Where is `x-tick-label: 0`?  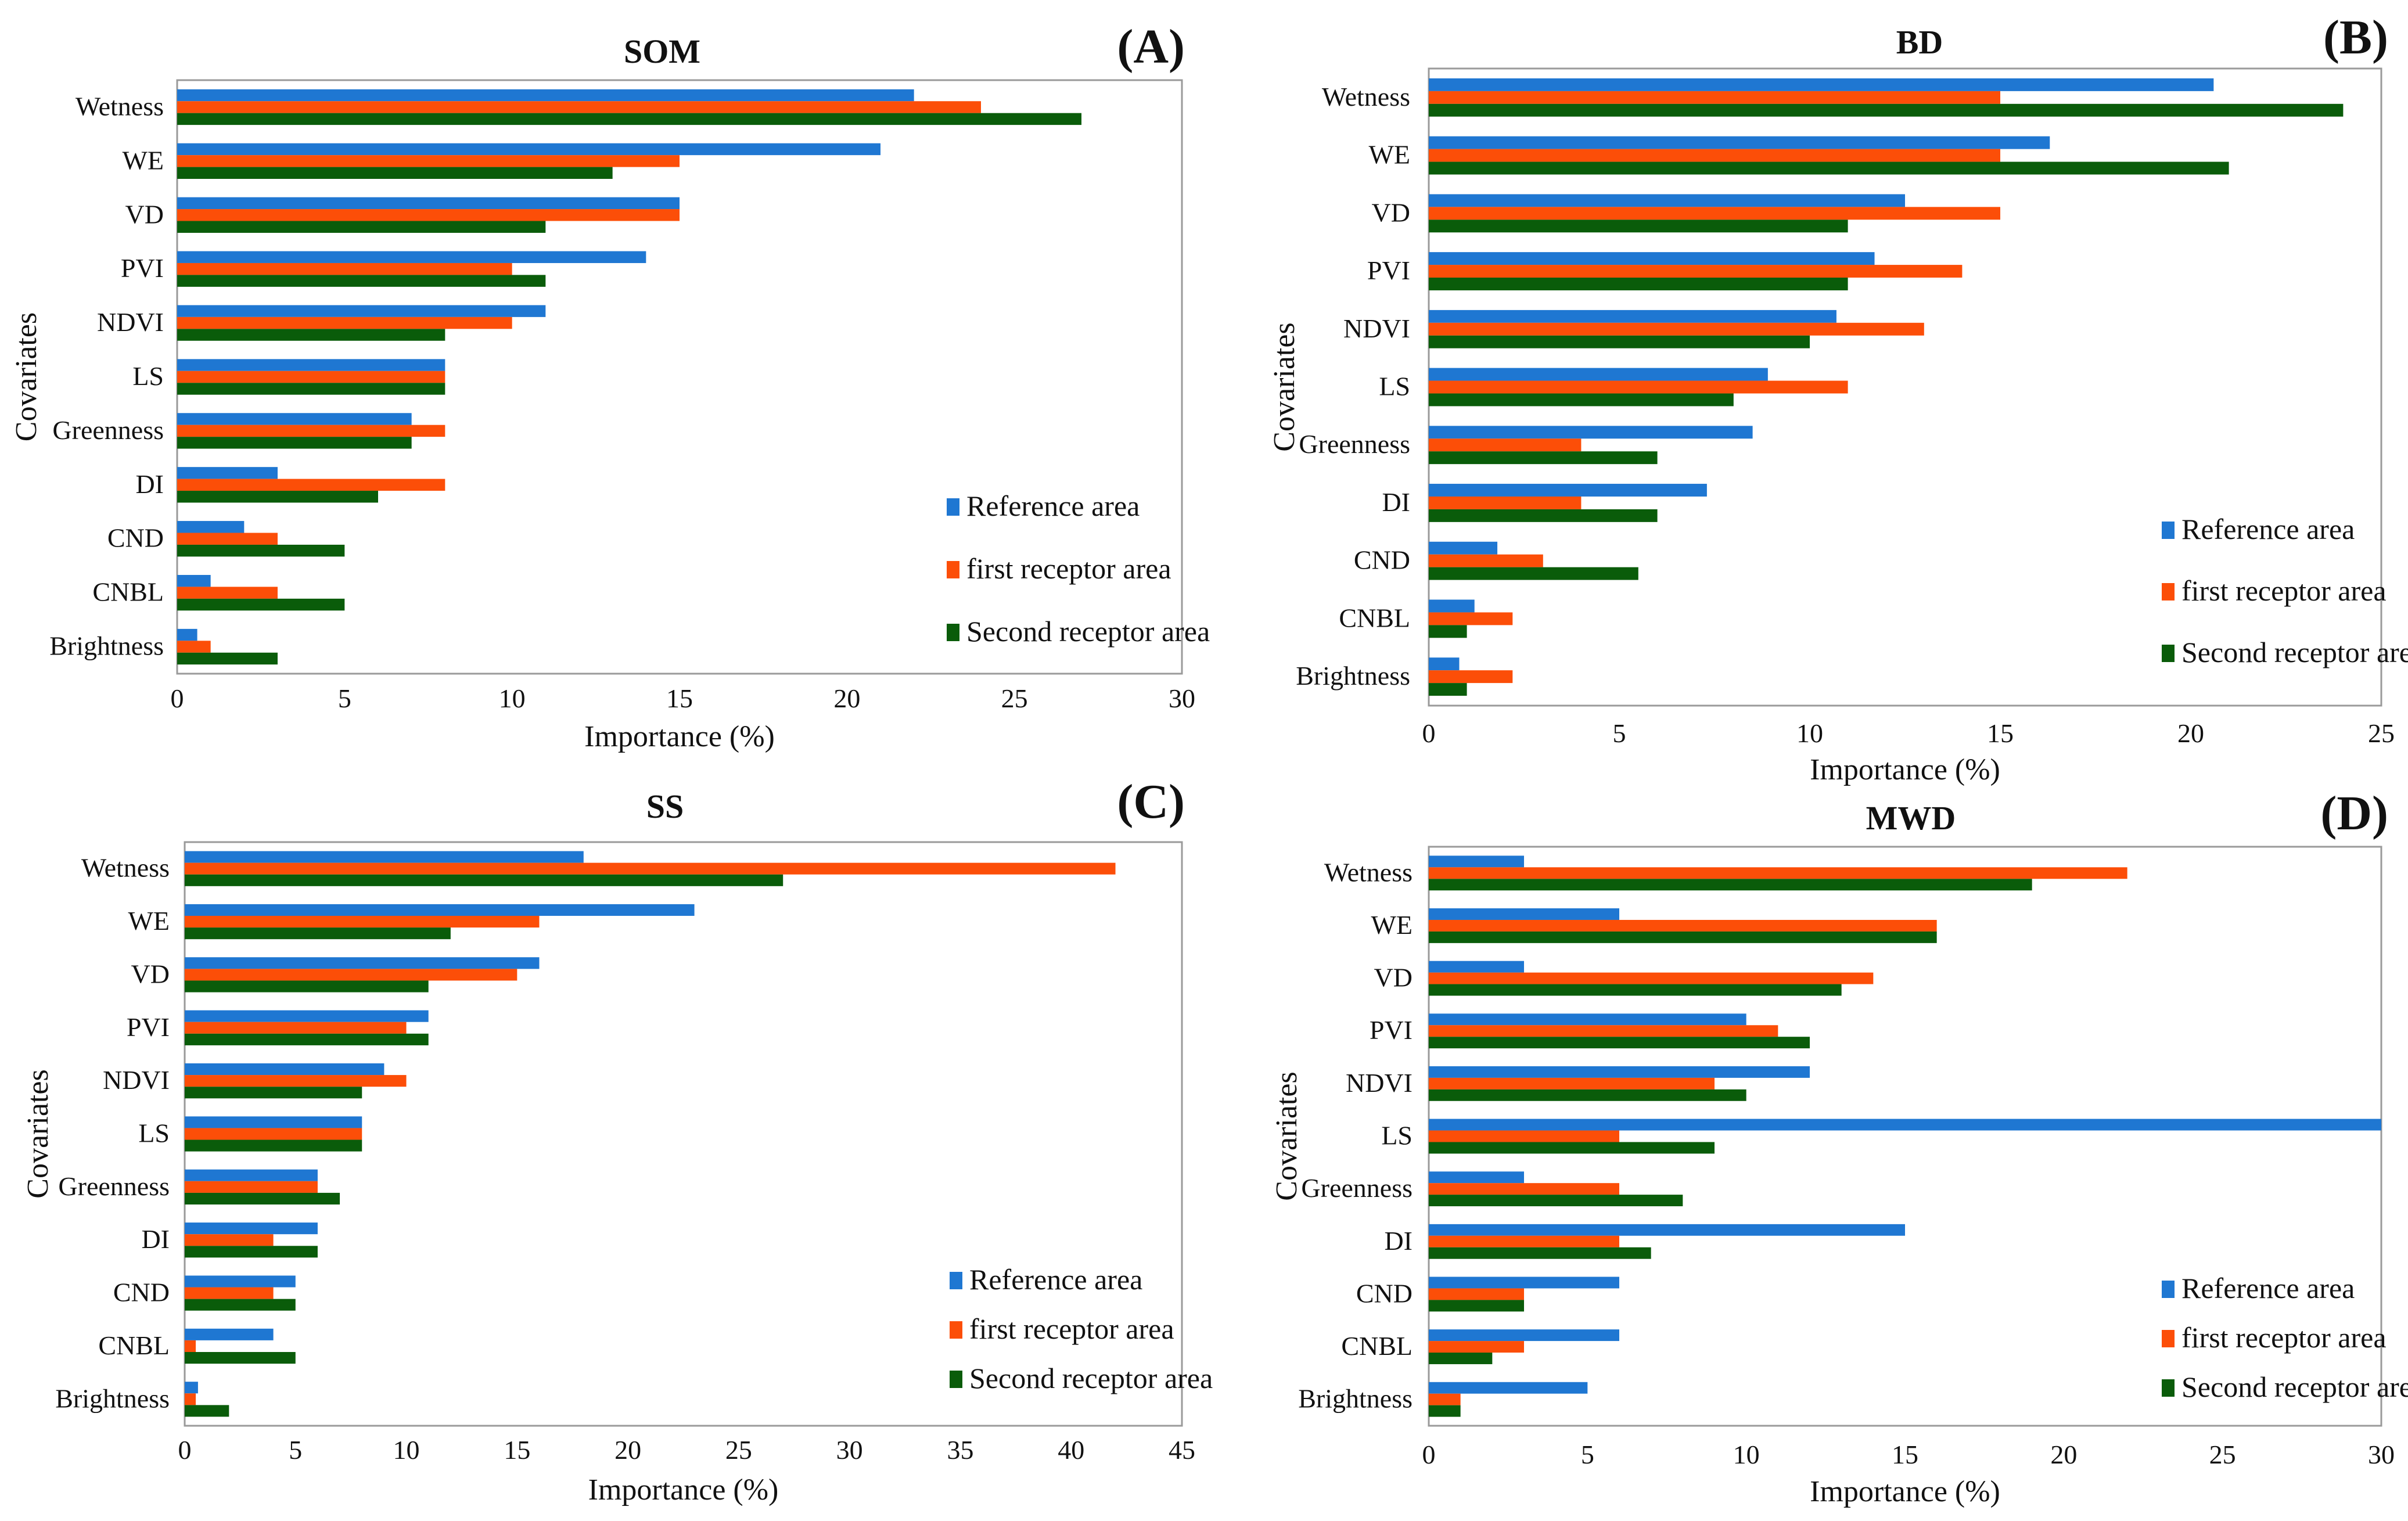
x-tick-label: 0 is located at coordinates (1429, 1454).